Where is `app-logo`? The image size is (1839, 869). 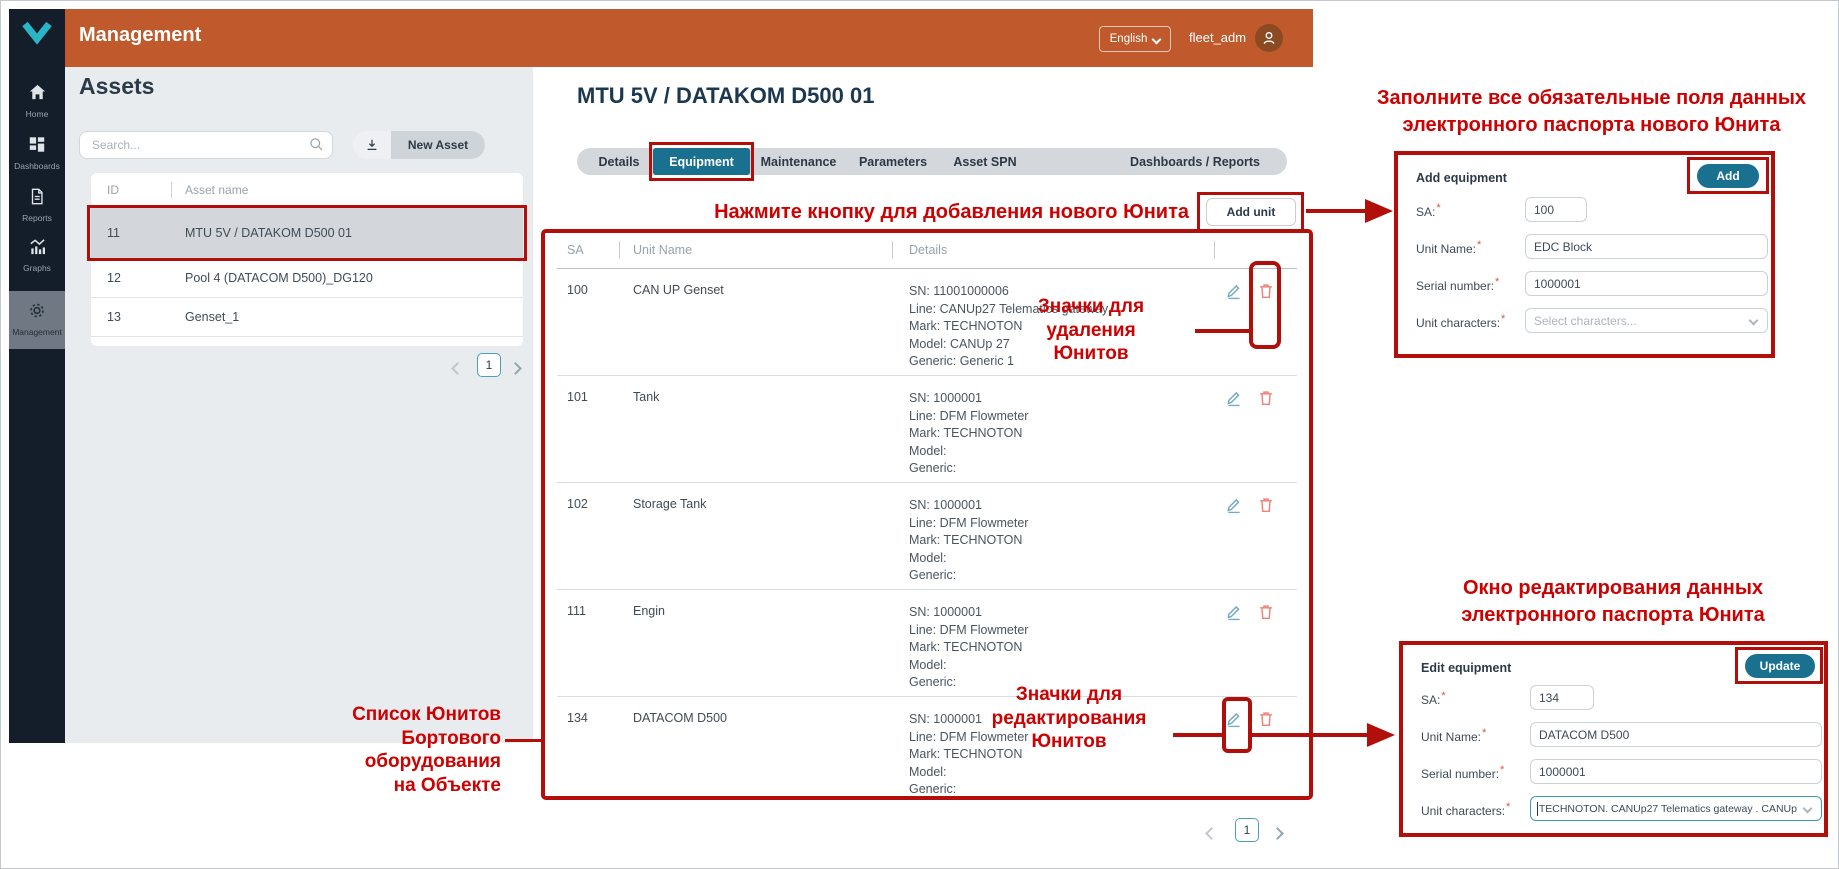
app-logo is located at coordinates (37, 35).